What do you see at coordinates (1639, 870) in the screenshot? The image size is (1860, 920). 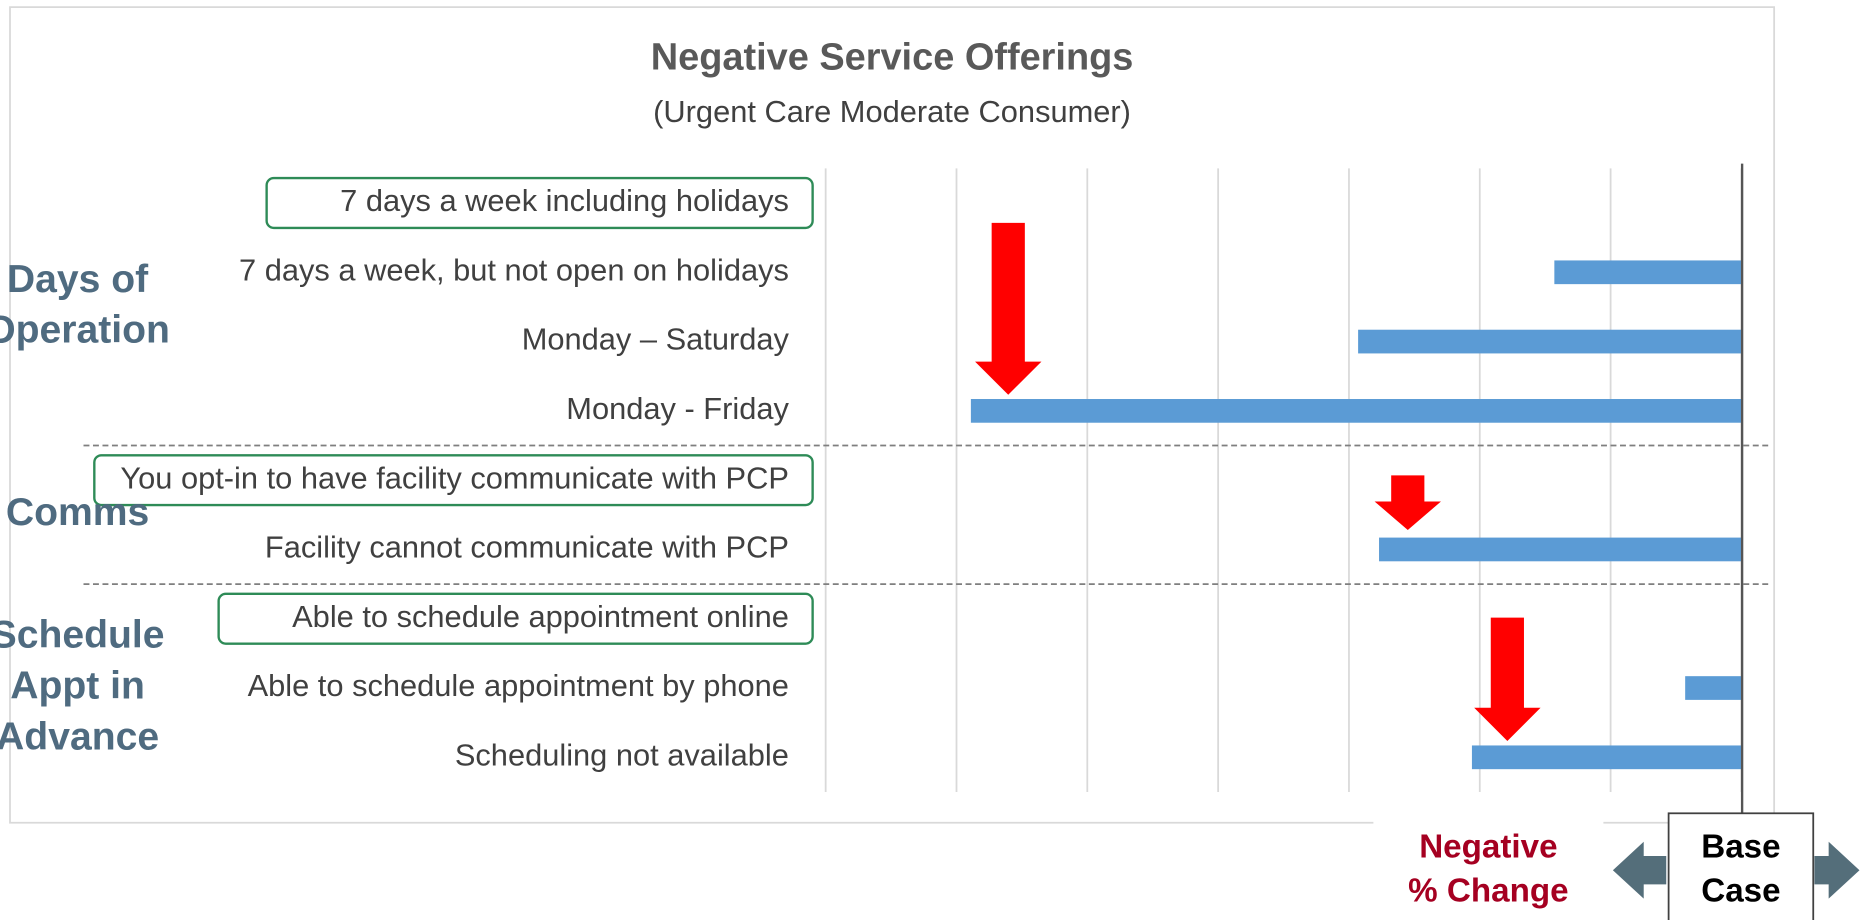 I see `left-arrow` at bounding box center [1639, 870].